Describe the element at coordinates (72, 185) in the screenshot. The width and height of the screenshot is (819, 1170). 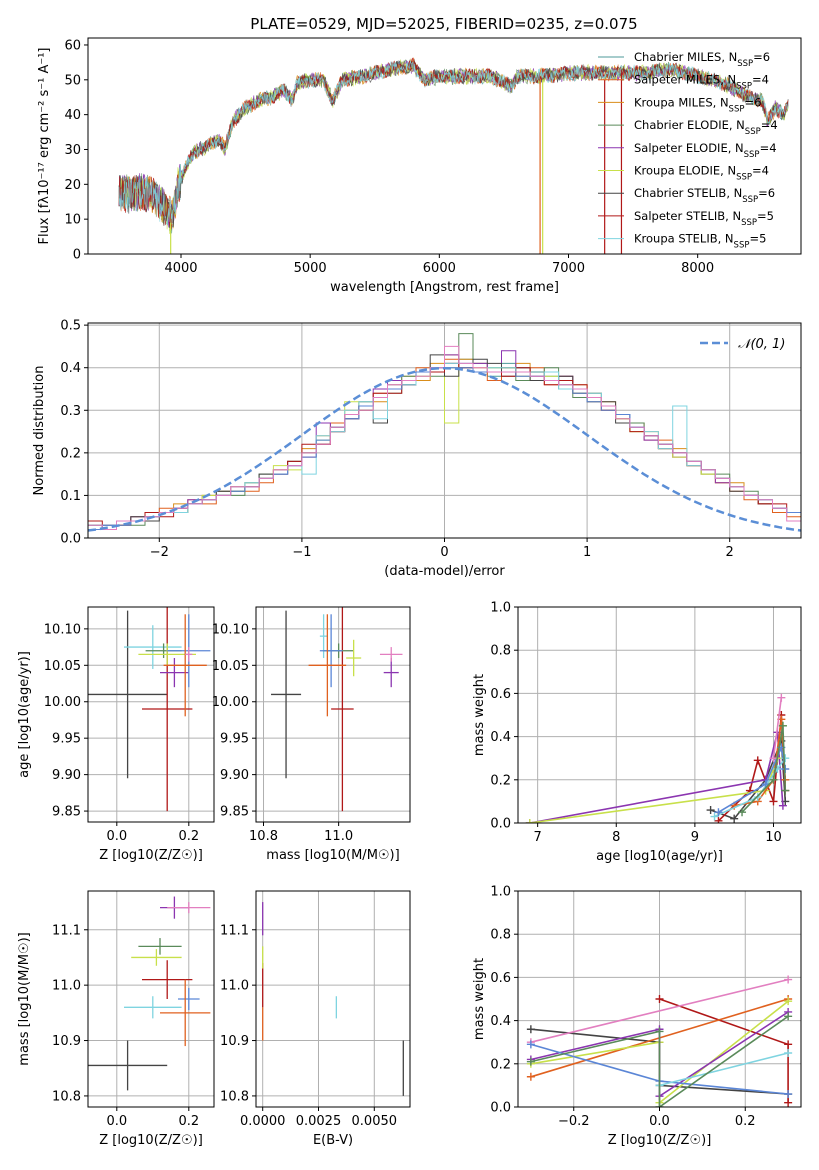
I see `spectrum-ytick-label: 20` at that location.